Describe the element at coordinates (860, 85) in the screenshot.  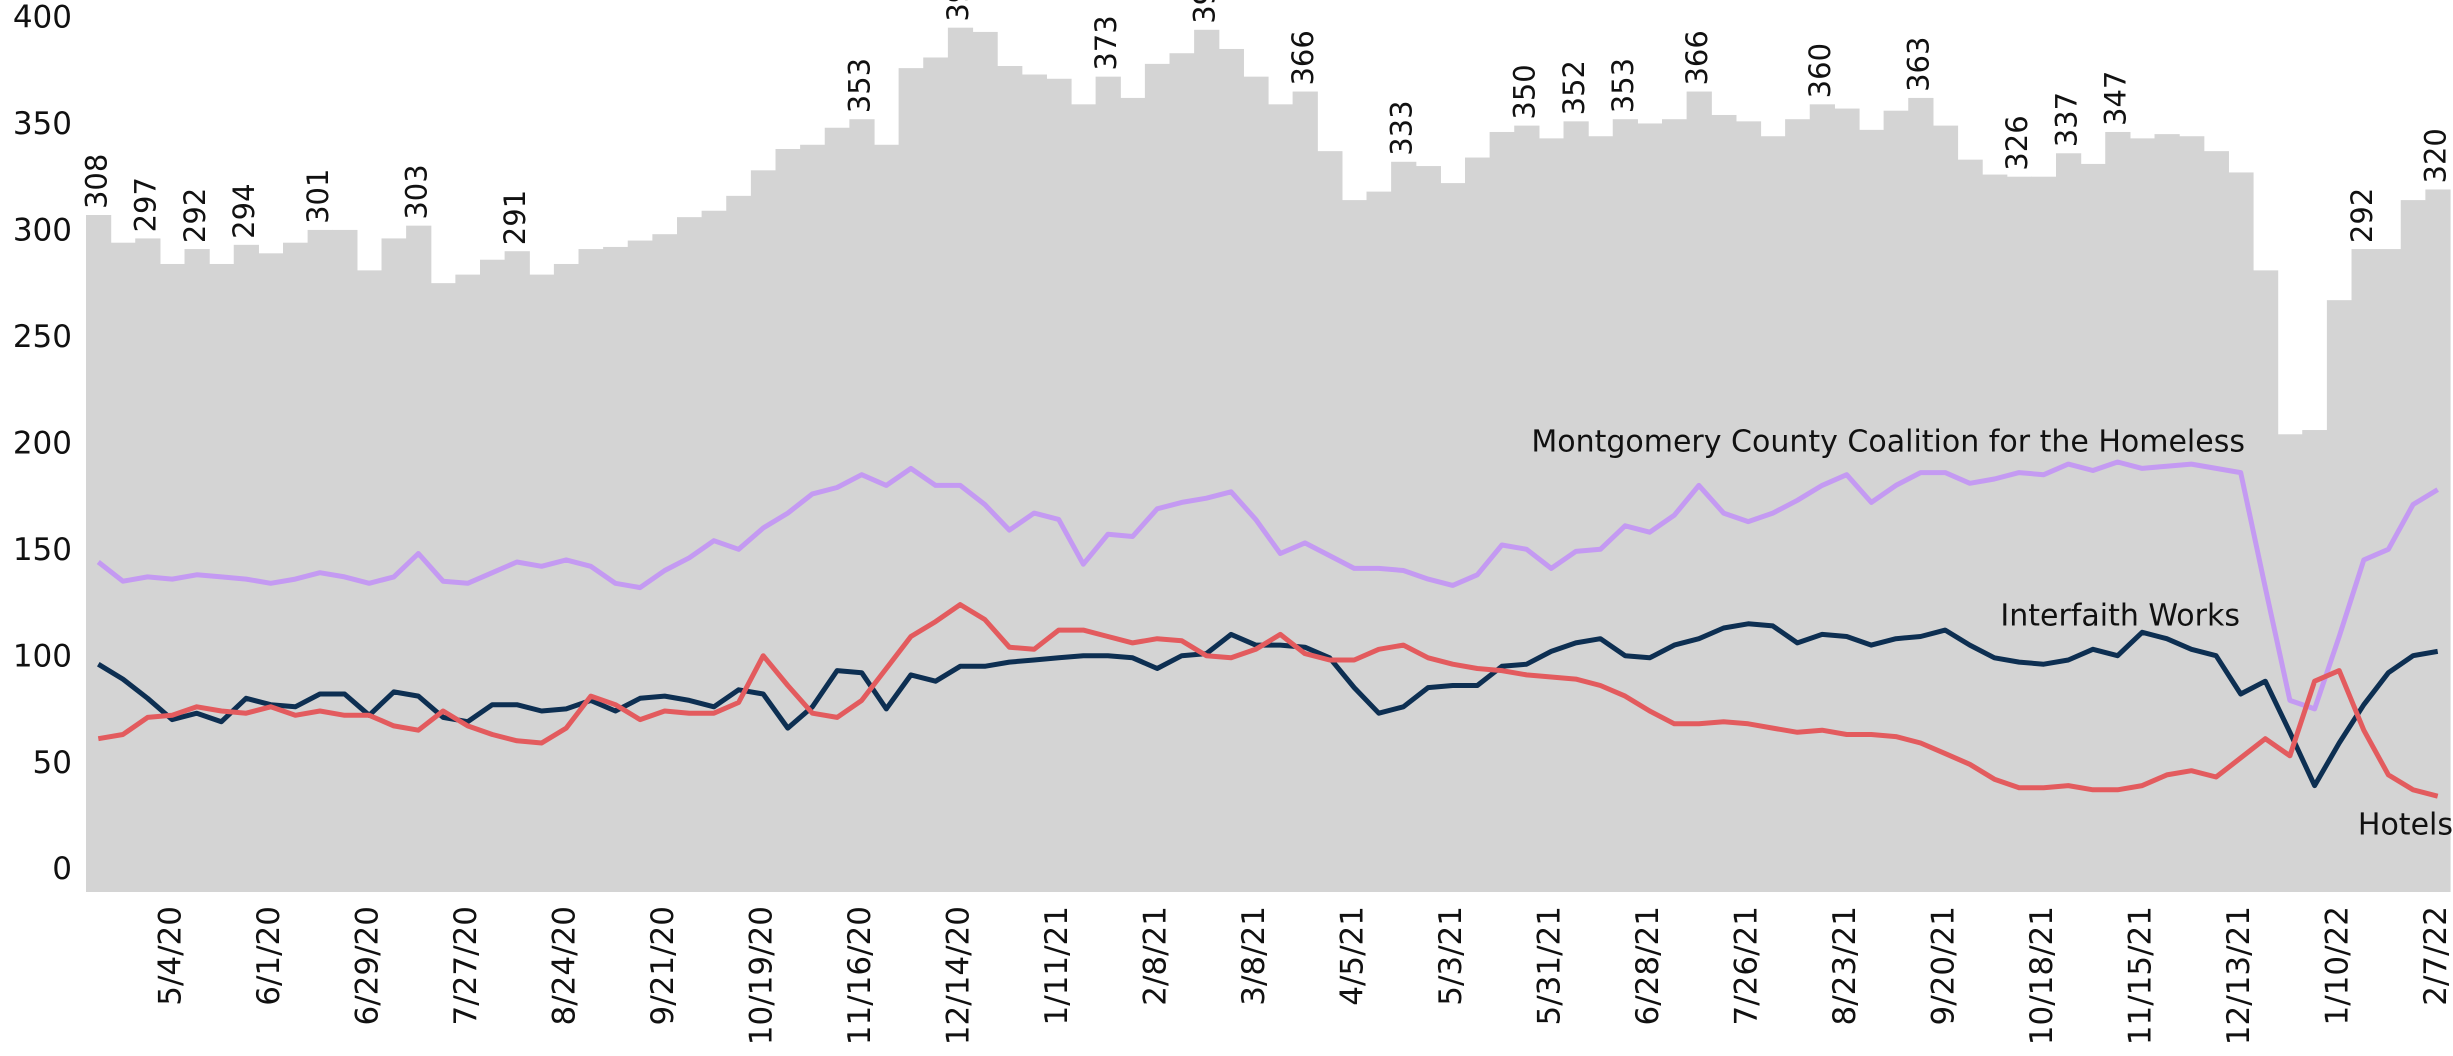
I see `bar-value-label: 353` at that location.